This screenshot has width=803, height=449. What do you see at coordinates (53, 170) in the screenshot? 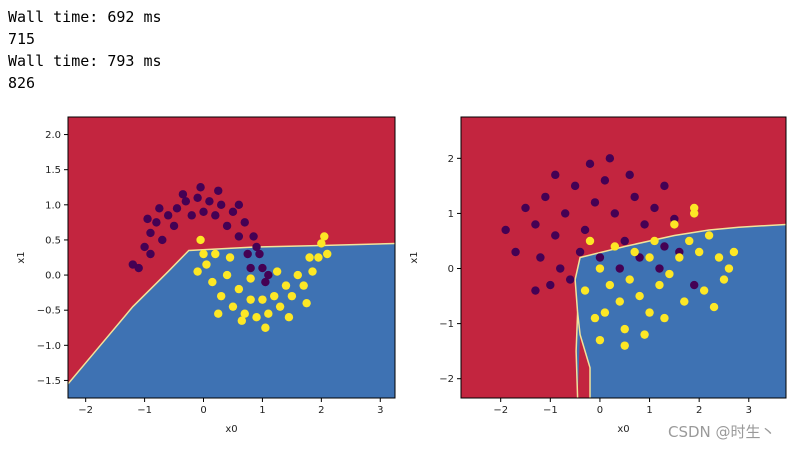
I see `y-tick-label: 1.5` at bounding box center [53, 170].